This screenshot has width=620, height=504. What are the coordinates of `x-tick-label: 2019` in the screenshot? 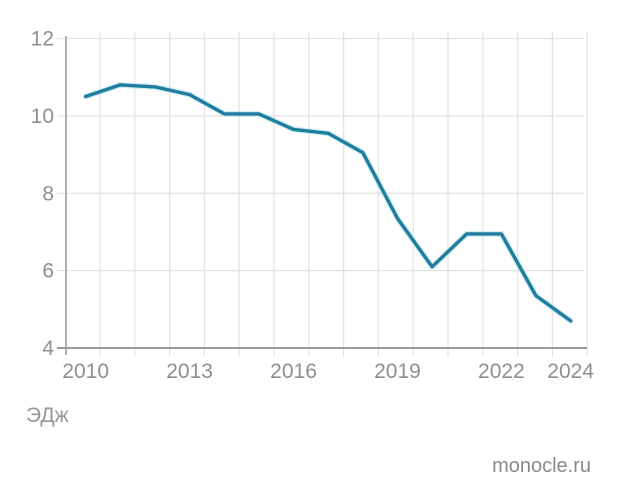 It's located at (397, 371).